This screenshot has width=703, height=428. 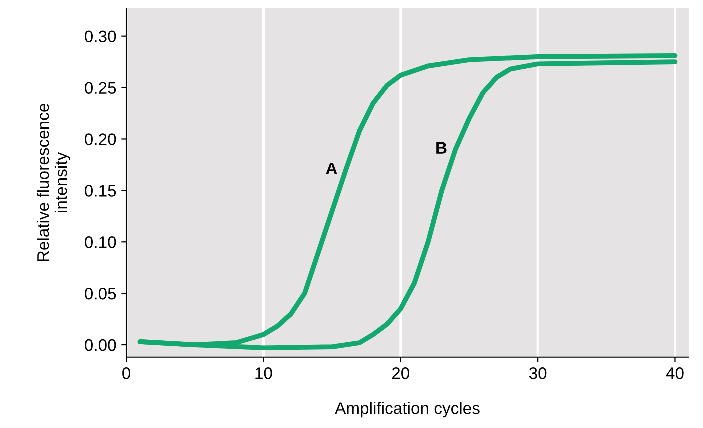 I want to click on y-axis-title: Relative fluorescence intensity, so click(x=53, y=183).